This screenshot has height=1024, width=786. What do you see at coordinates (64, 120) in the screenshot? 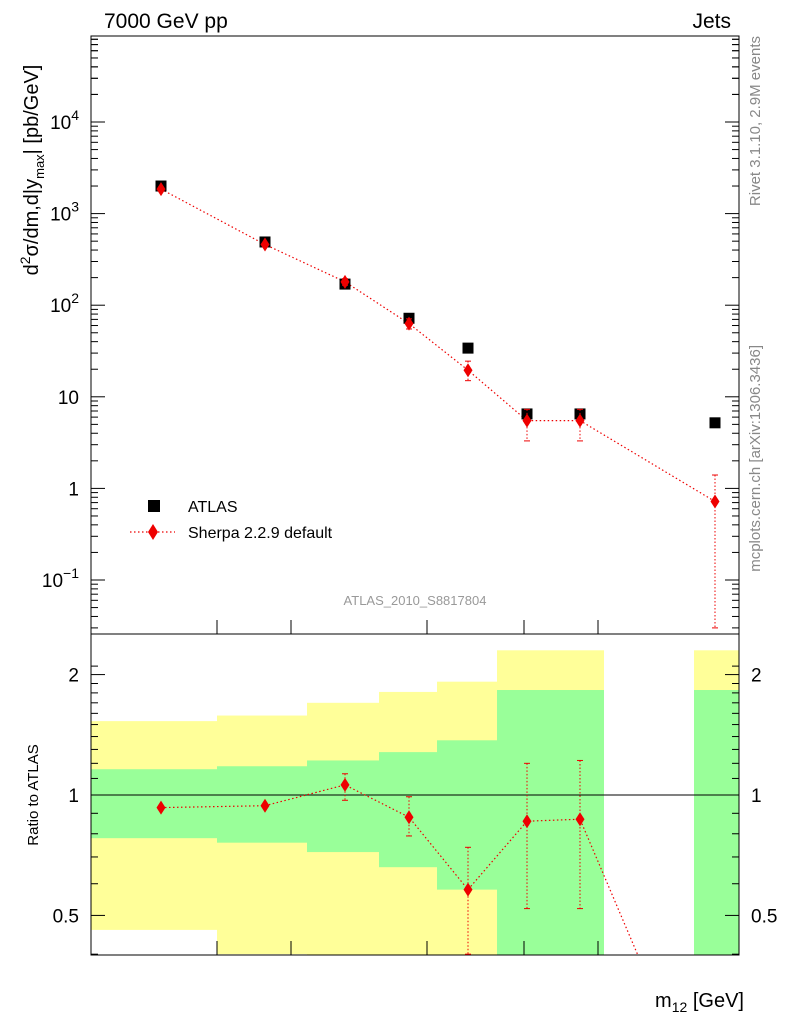
I see `main-y-tick-label: 10⁴` at bounding box center [64, 120].